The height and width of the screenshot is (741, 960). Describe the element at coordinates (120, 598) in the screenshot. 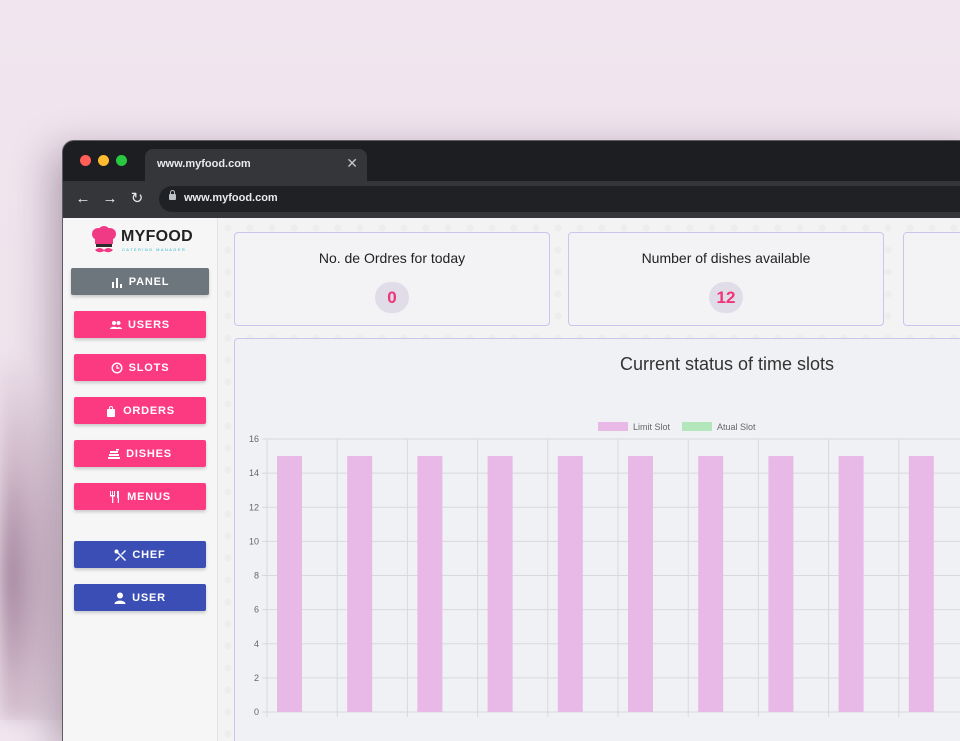

I see `person-icon` at that location.